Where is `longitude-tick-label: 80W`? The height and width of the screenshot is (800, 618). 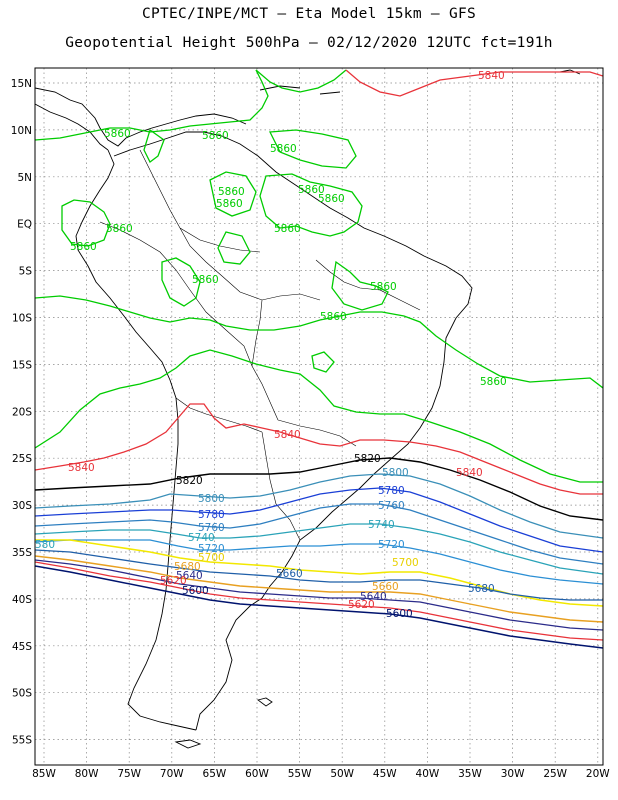 longitude-tick-label: 80W is located at coordinates (87, 774).